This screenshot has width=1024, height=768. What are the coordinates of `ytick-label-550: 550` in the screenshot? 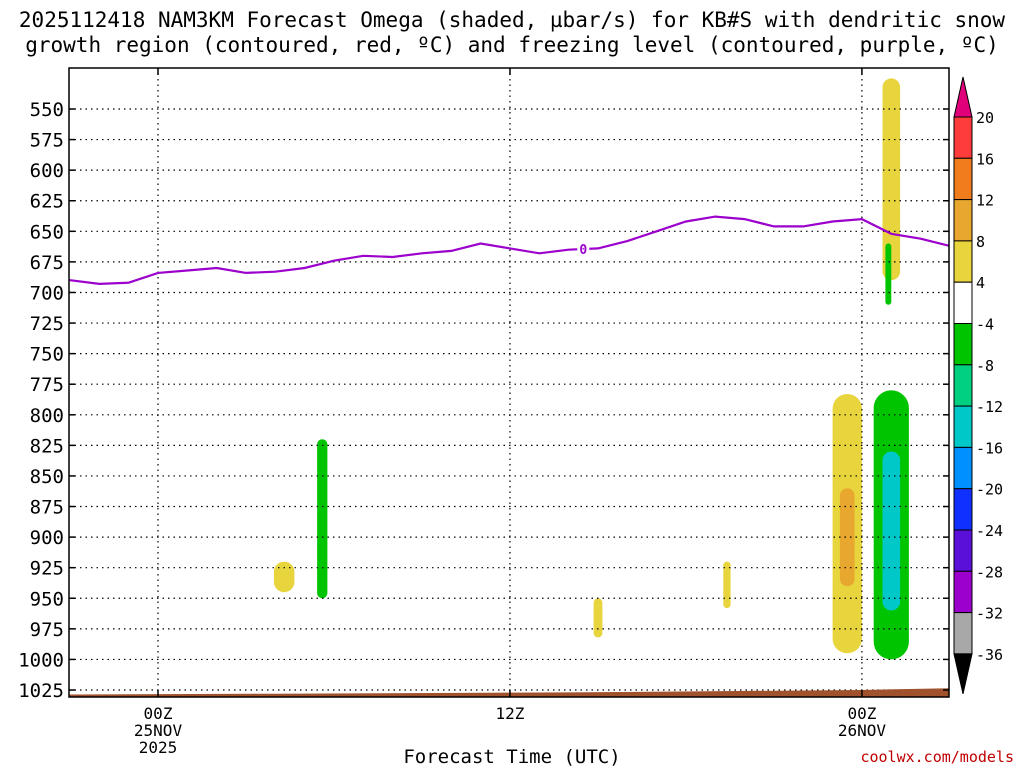 It's located at (47, 110).